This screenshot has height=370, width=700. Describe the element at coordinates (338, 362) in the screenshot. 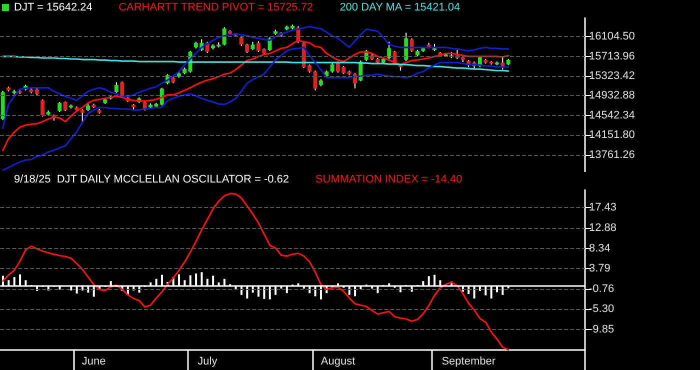

I see `x-tick-label: August` at that location.